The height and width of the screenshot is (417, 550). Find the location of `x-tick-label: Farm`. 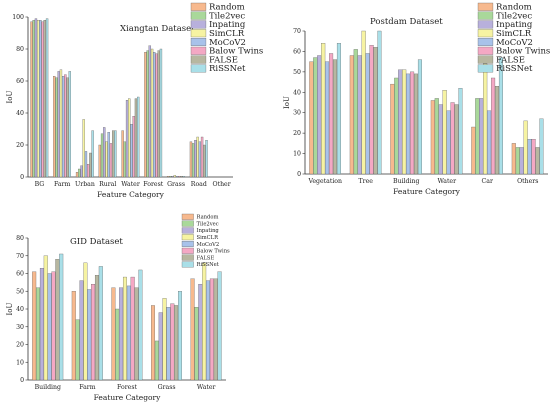

x-tick-label: Farm is located at coordinates (62, 184).